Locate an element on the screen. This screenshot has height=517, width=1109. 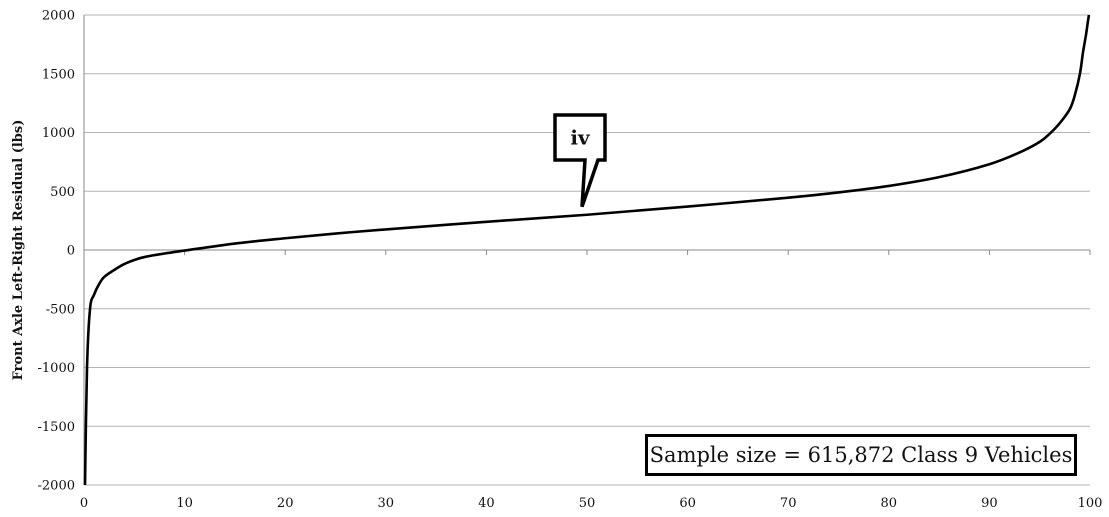
x-tick-label-9: 90 is located at coordinates (989, 503).